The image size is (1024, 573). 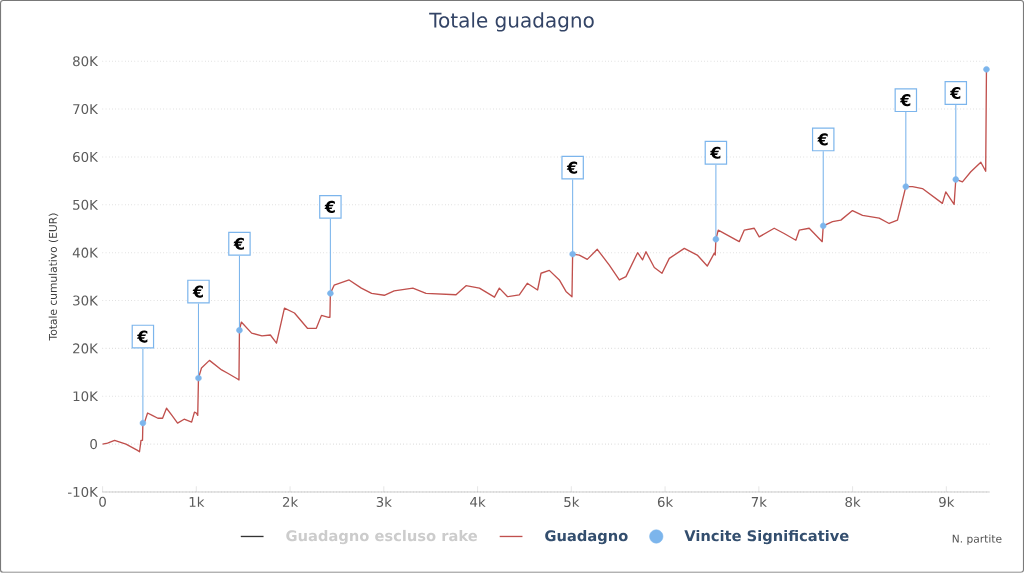 What do you see at coordinates (93, 444) in the screenshot?
I see `y-tick-label: 0` at bounding box center [93, 444].